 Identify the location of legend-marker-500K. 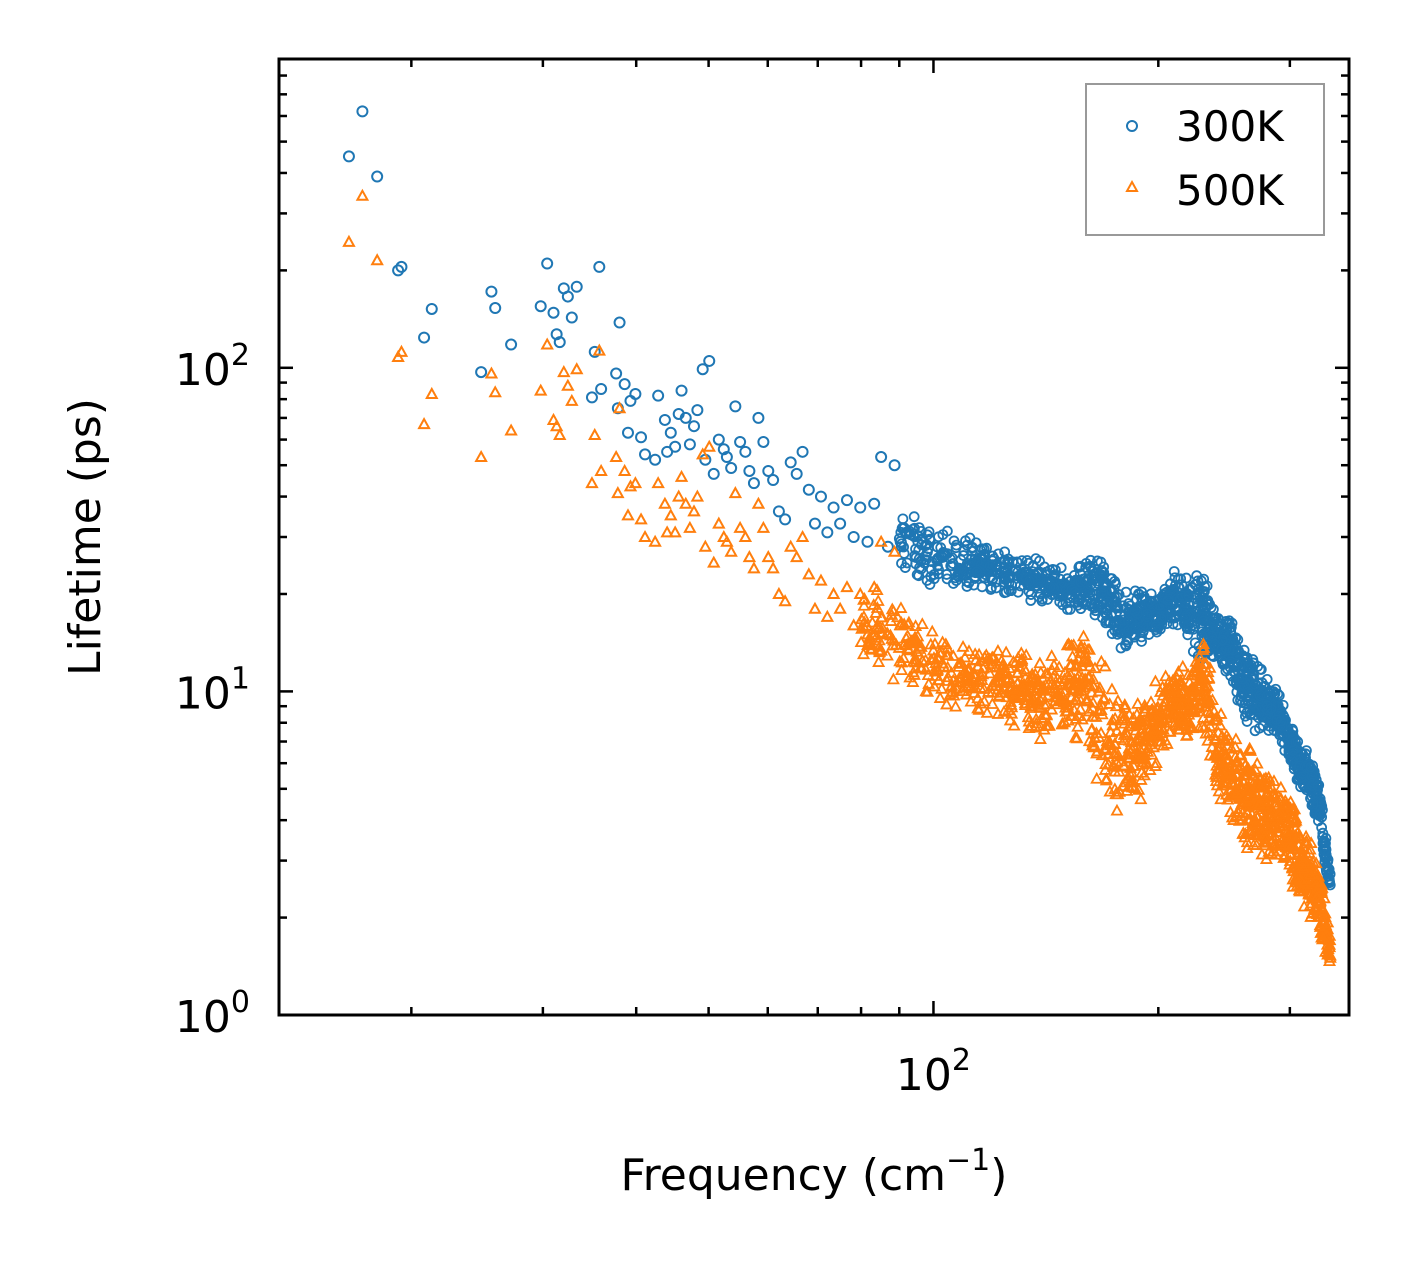
(1132, 185).